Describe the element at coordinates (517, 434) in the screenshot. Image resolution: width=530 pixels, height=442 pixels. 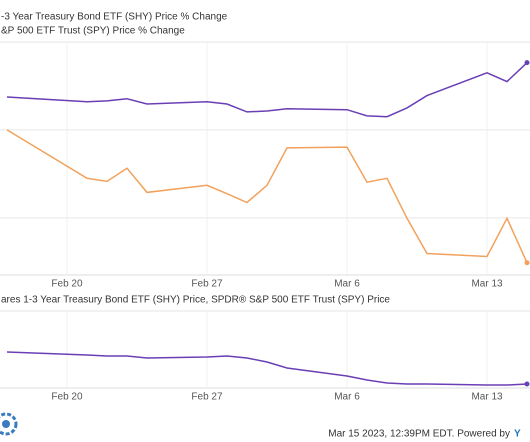
I see `footer-brand: Y` at that location.